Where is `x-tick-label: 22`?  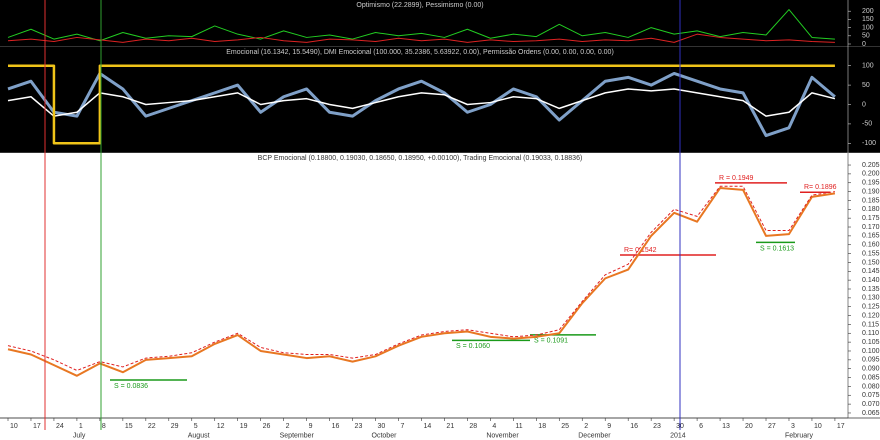
x-tick-label: 22 is located at coordinates (152, 426).